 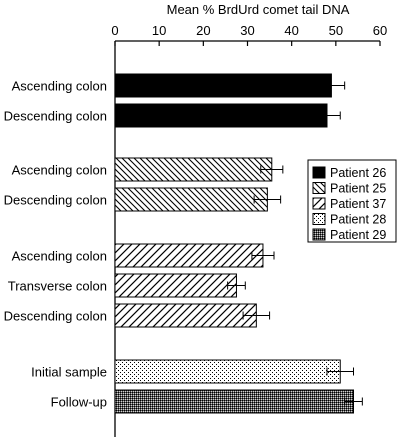 I want to click on x-tick-label: 40, so click(x=291, y=30).